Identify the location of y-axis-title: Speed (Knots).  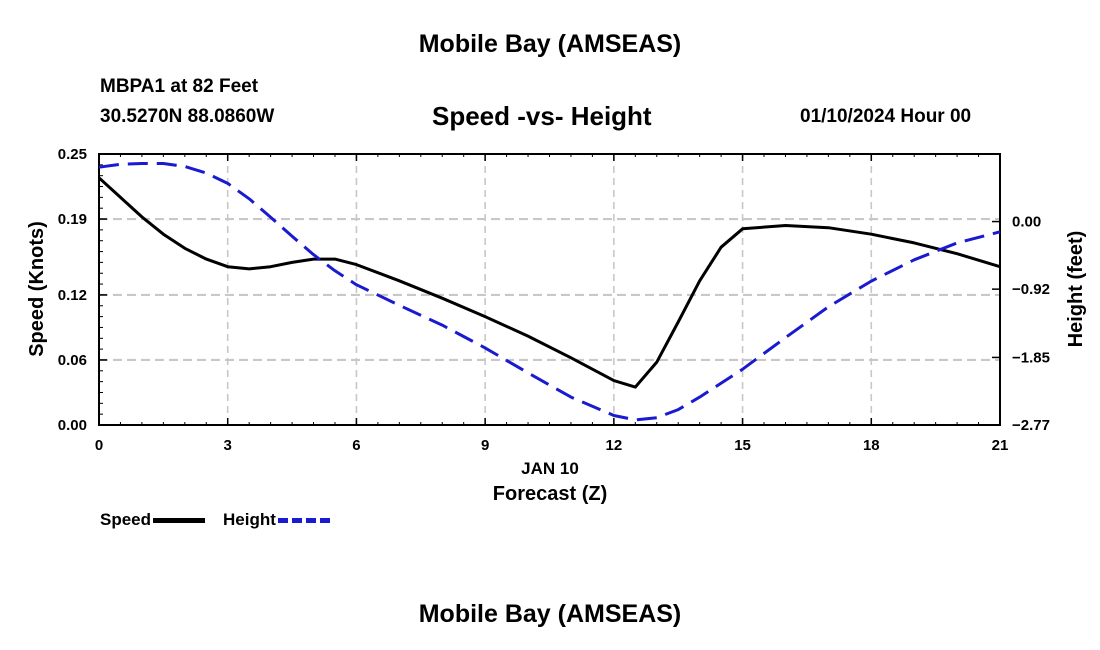
(37, 289).